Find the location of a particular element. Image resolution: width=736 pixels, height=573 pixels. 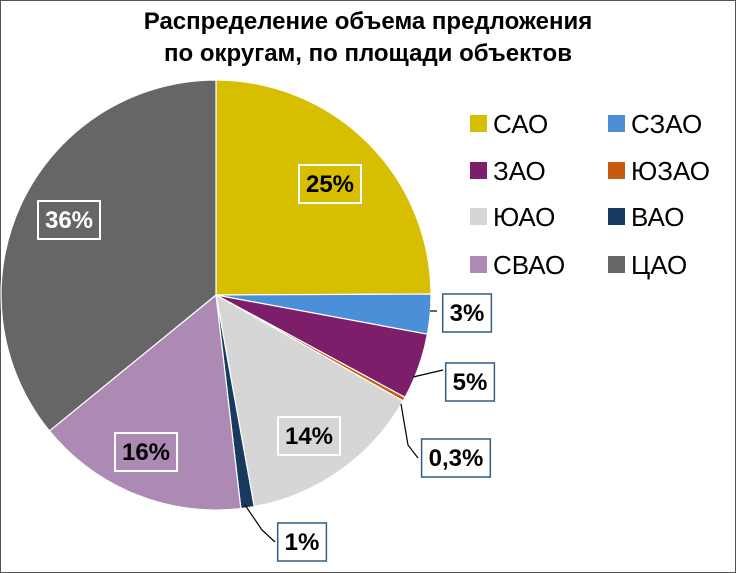

legend: САО СЗАО ЗАО ЮЗАО ЮАО ВАО СВАО ЦАО is located at coordinates (590, 194).